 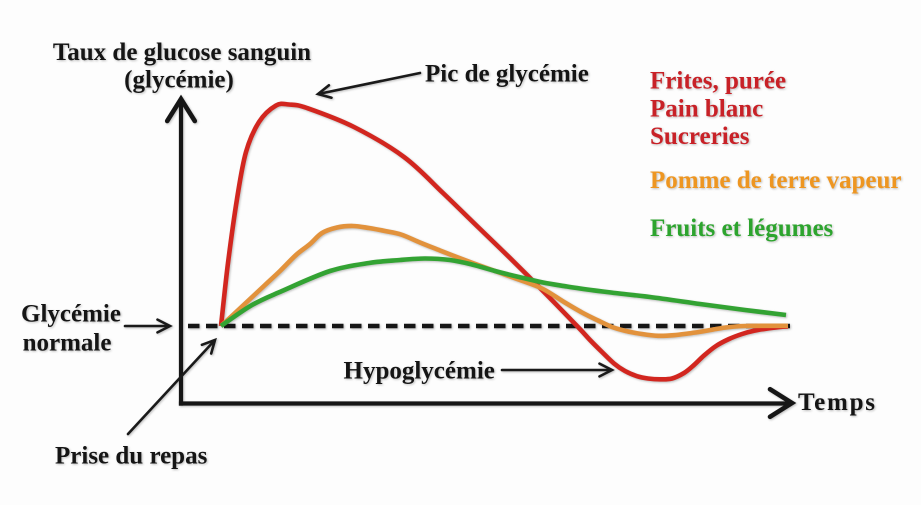 What do you see at coordinates (776, 180) in the screenshot?
I see `svg-text: Pomme de terre vapeur` at bounding box center [776, 180].